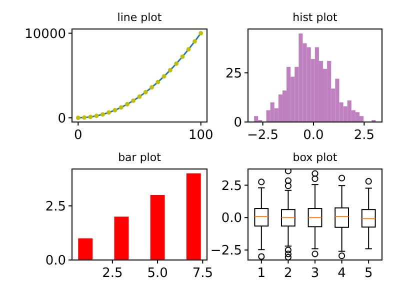 The height and width of the screenshot is (293, 398). What do you see at coordinates (313, 135) in the screenshot?
I see `x-tick-label: 0.0` at bounding box center [313, 135].